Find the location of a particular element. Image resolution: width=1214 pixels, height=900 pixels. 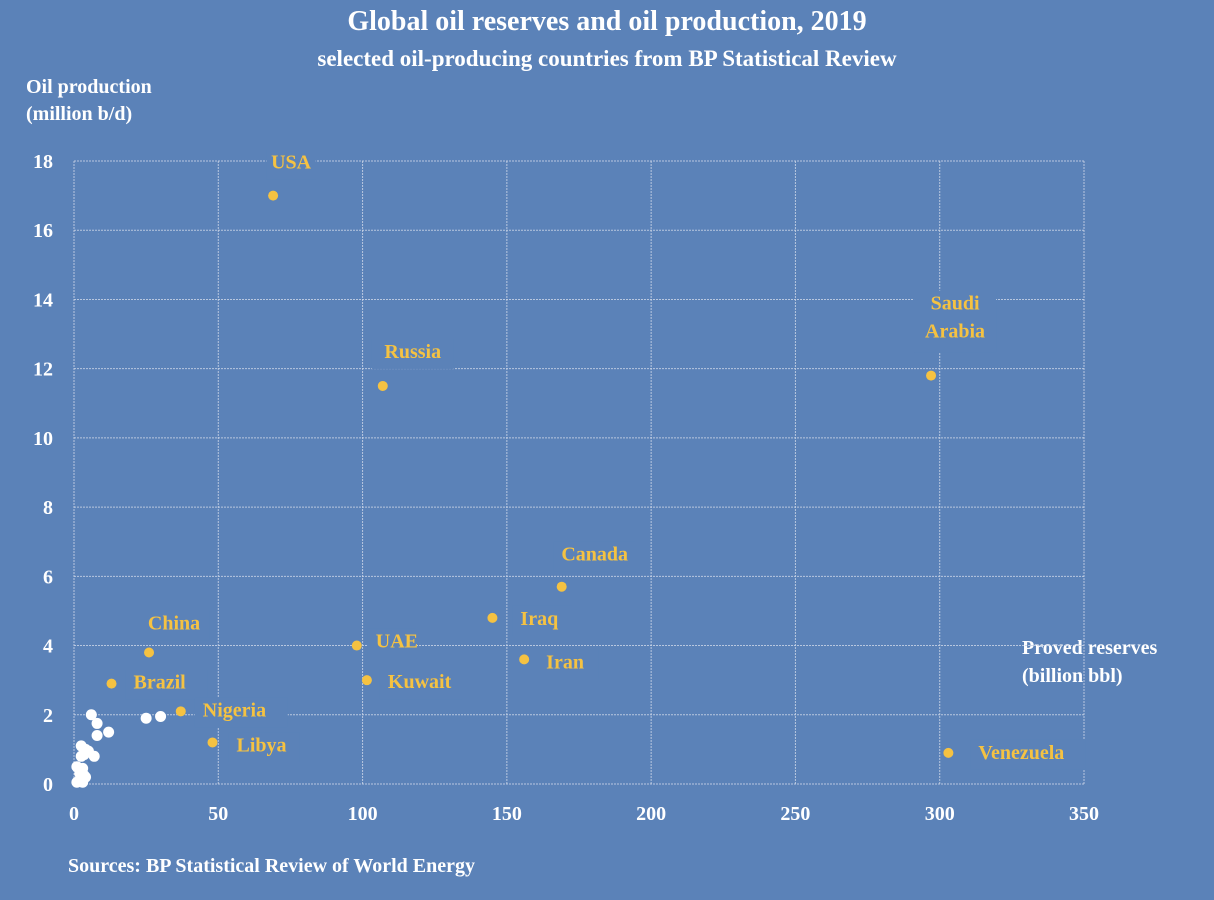

x-tick-label: 350 is located at coordinates (1084, 814).